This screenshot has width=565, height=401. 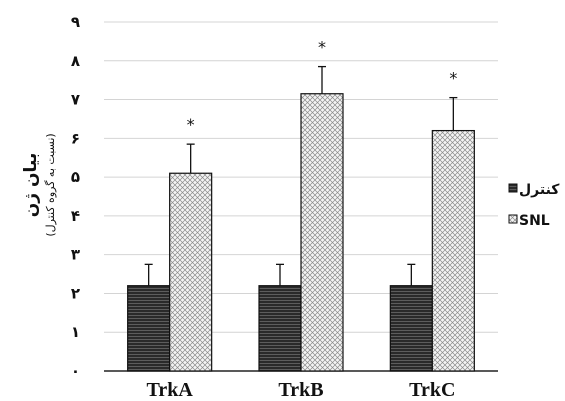 I want to click on y-tick-label: ۵, so click(x=75, y=177).